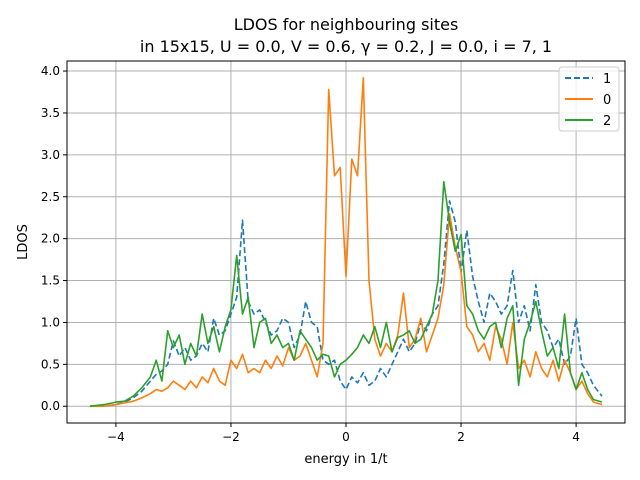 This screenshot has height=480, width=640. I want to click on y-tick-label: 3.0, so click(50, 155).